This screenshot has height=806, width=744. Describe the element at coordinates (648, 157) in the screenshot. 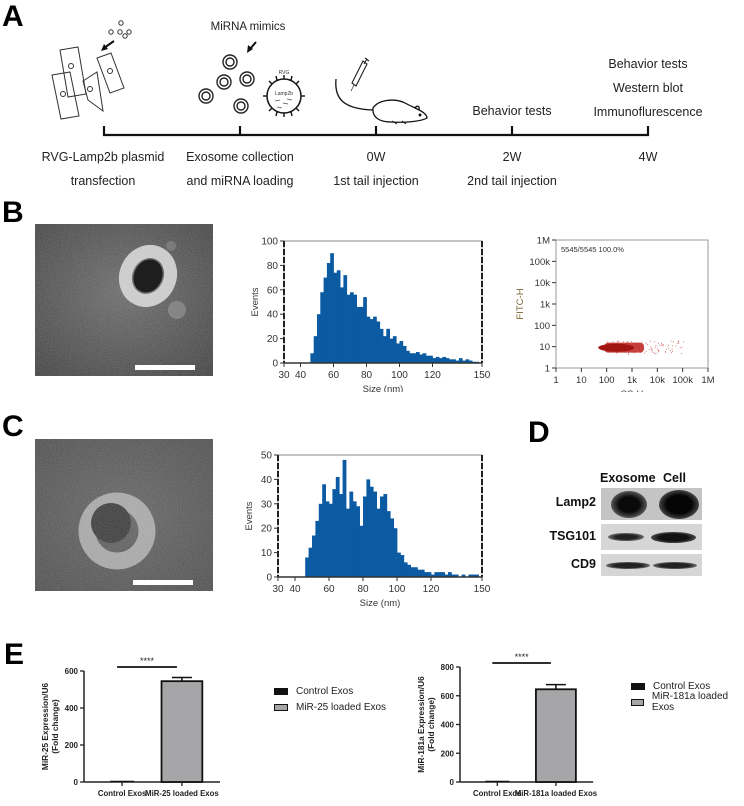

I see `step-5-line1: 4W` at that location.